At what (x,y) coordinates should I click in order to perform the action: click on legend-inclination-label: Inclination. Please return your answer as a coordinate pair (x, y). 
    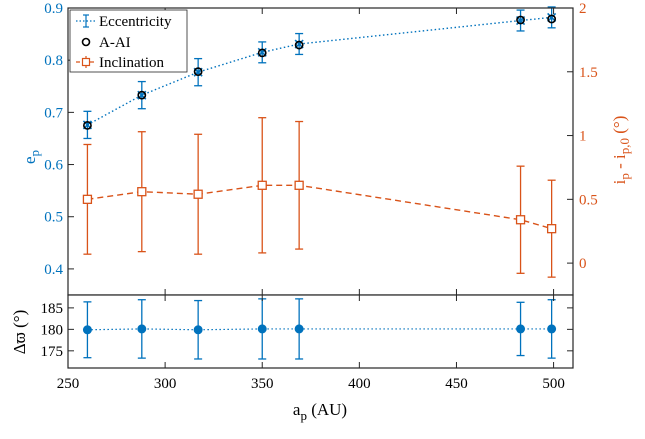
    Looking at the image, I should click on (131, 63).